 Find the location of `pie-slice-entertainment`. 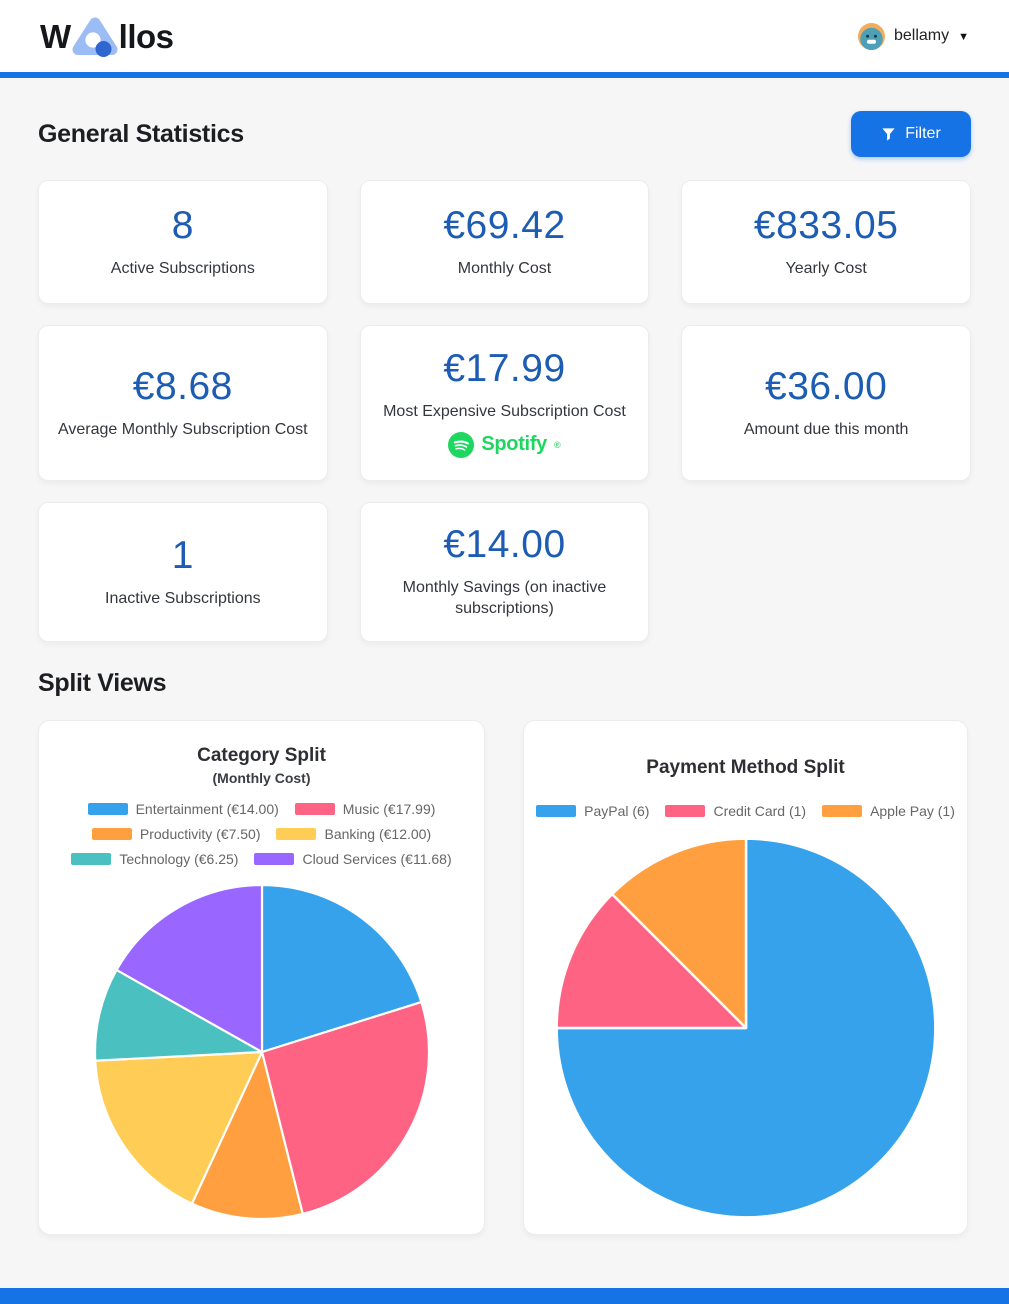

pie-slice-entertainment is located at coordinates (341, 968).